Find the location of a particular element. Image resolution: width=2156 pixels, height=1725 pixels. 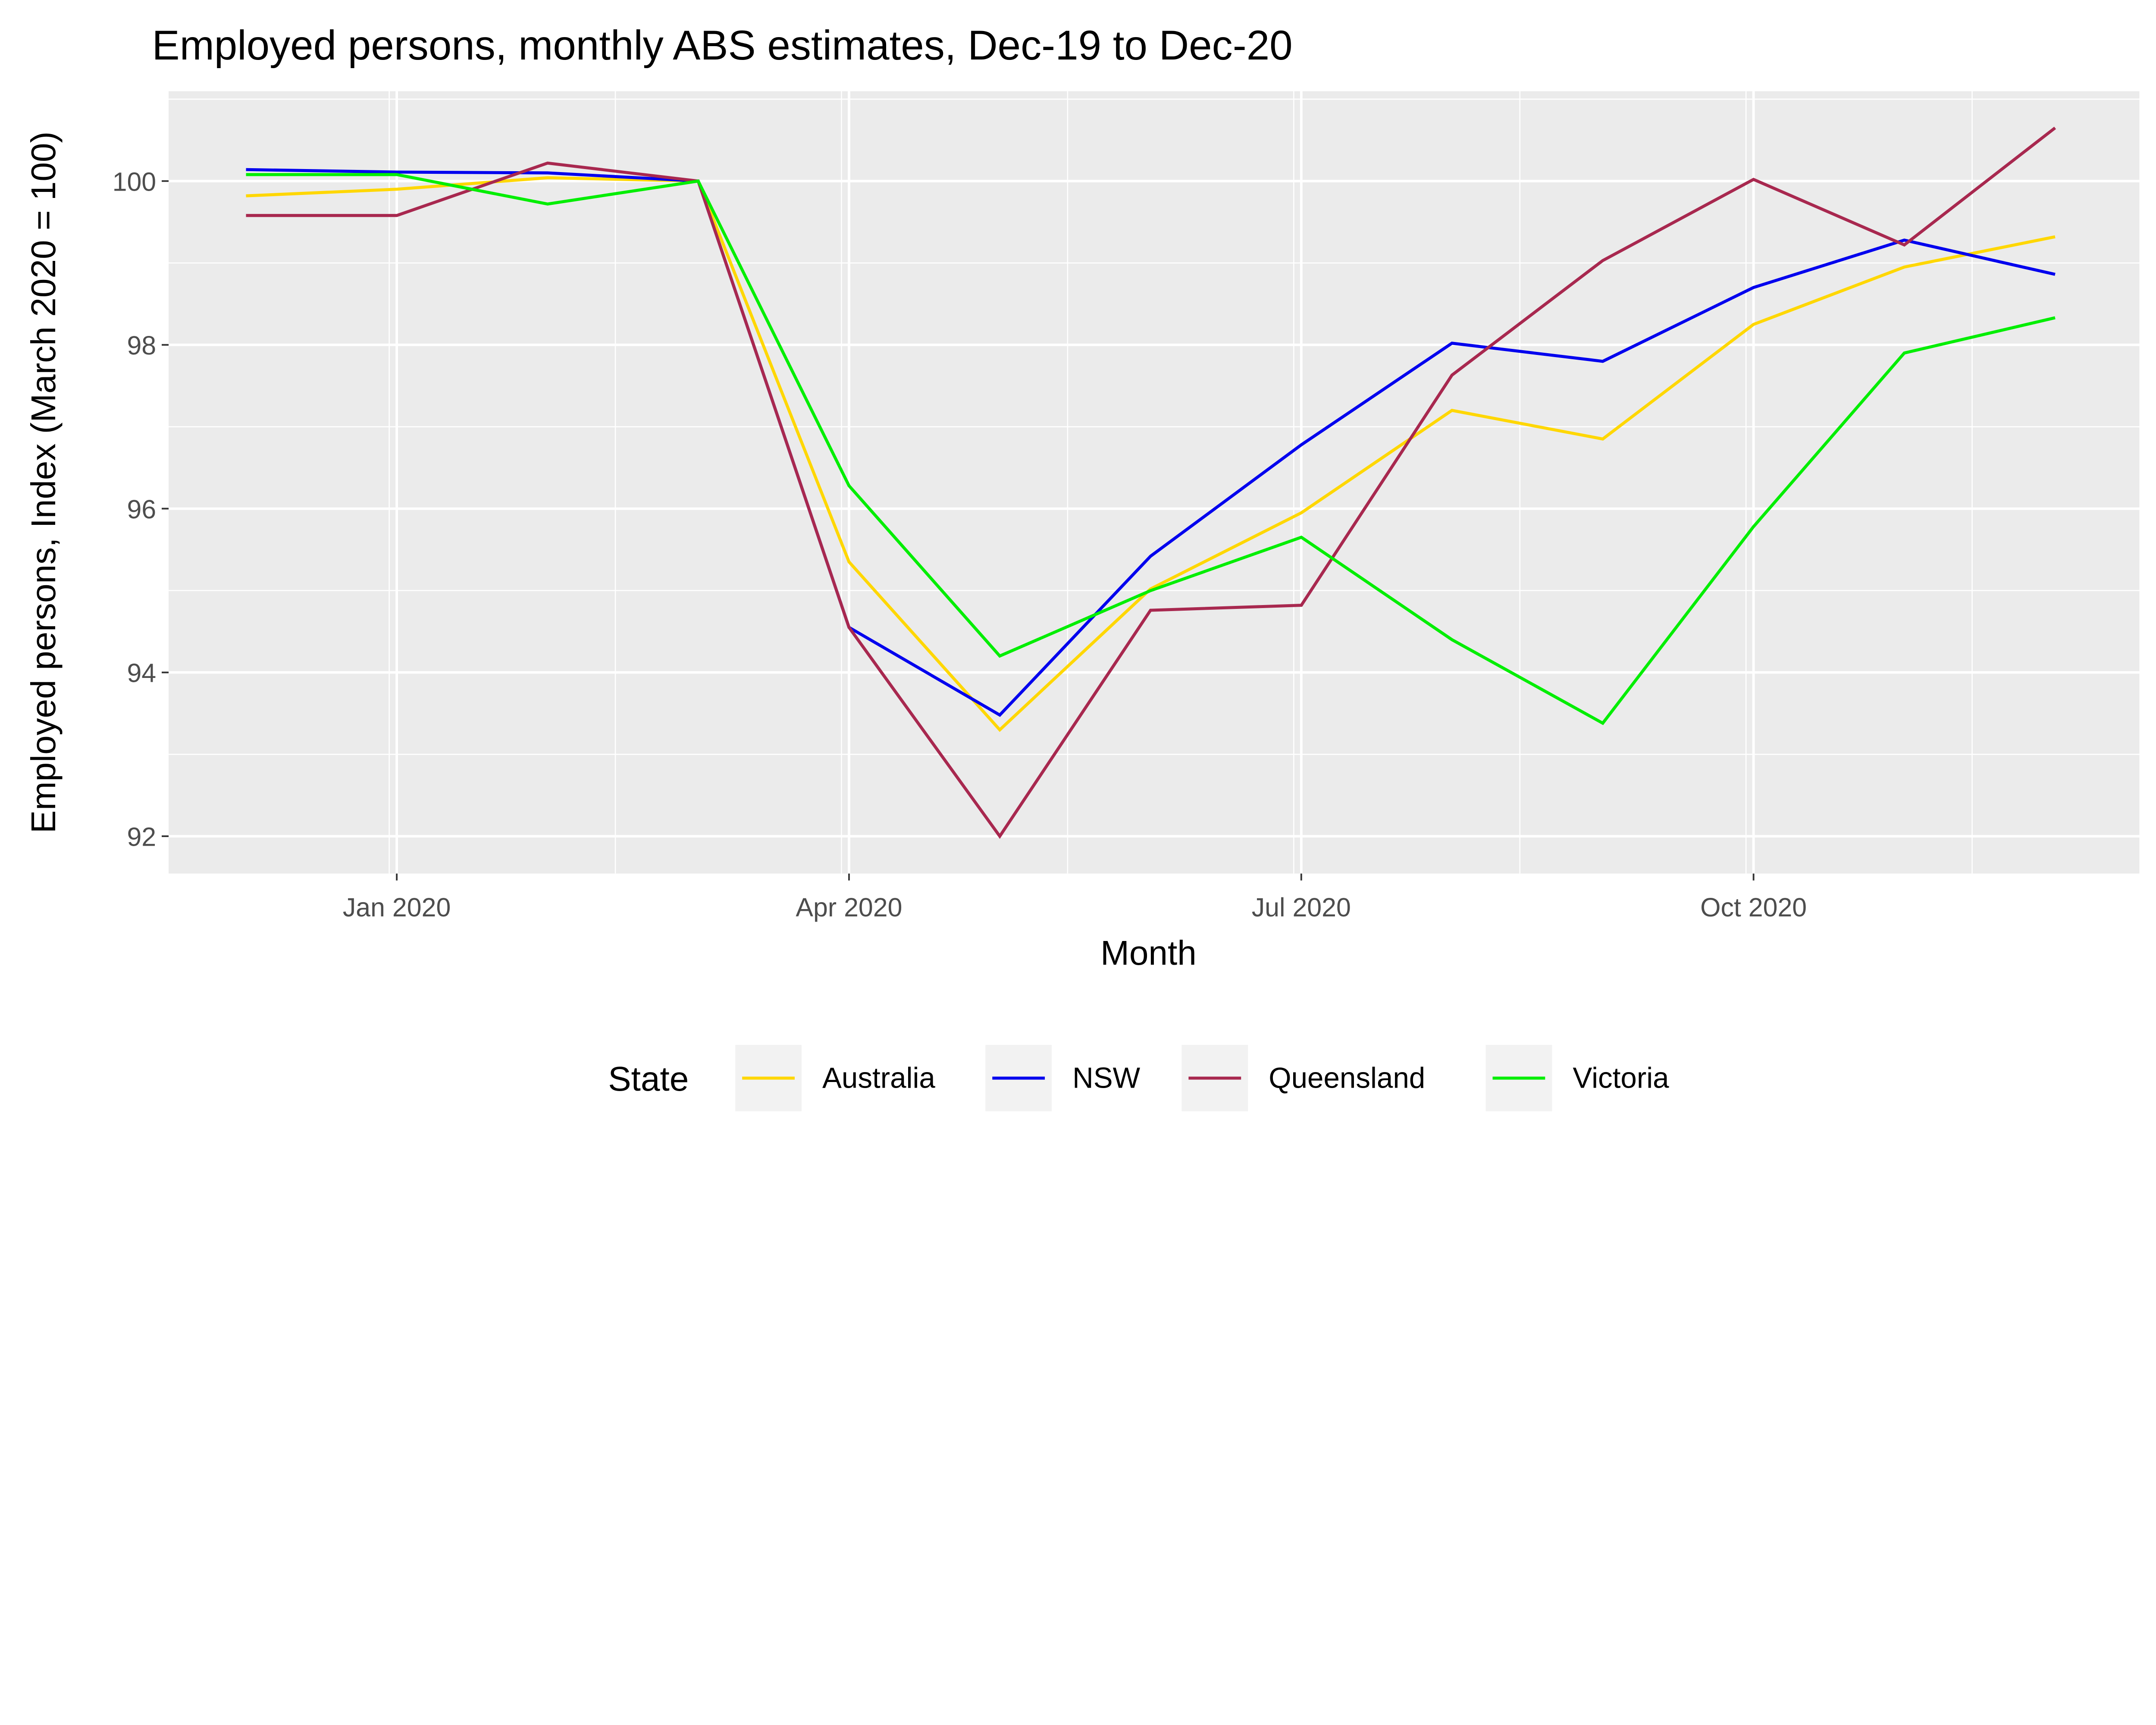

legend-item-nsw: NSW is located at coordinates (1063, 1078).